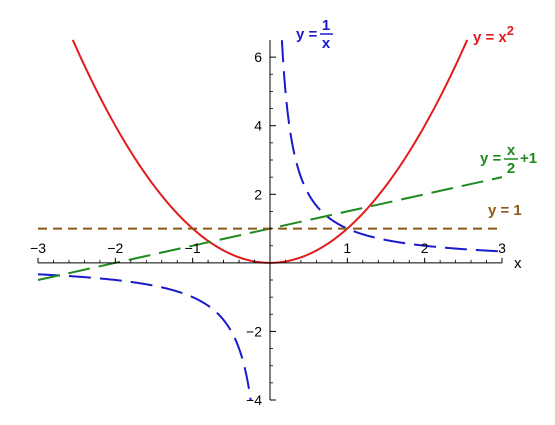  What do you see at coordinates (491, 158) in the screenshot?
I see `label-linear-left: y =` at bounding box center [491, 158].